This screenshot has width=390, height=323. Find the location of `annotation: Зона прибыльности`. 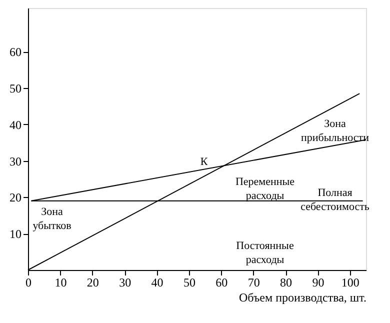

annotation: Зона прибыльности is located at coordinates (335, 131).